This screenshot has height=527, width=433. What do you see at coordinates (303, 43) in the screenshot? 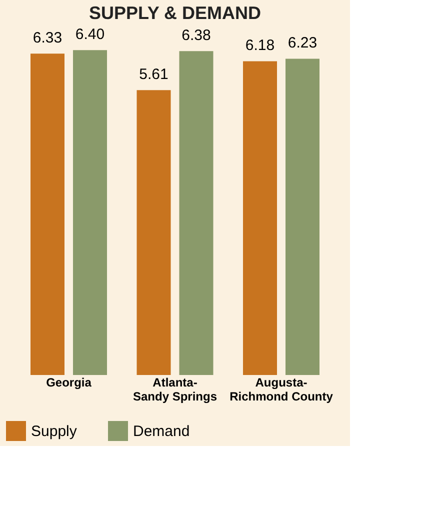
I see `data-label: 6.23` at bounding box center [303, 43].